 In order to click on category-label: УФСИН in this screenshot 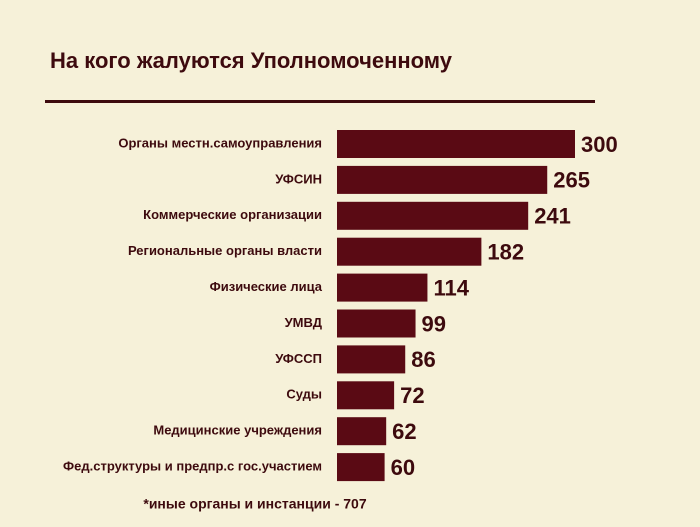, I will do `click(298, 178)`.